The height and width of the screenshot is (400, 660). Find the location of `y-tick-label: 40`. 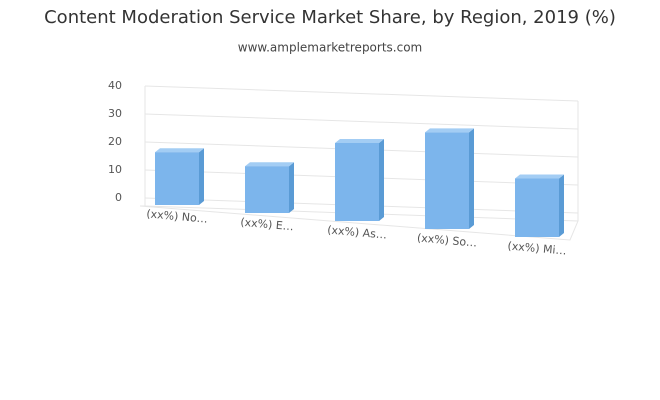

y-tick-label: 40 is located at coordinates (115, 85).